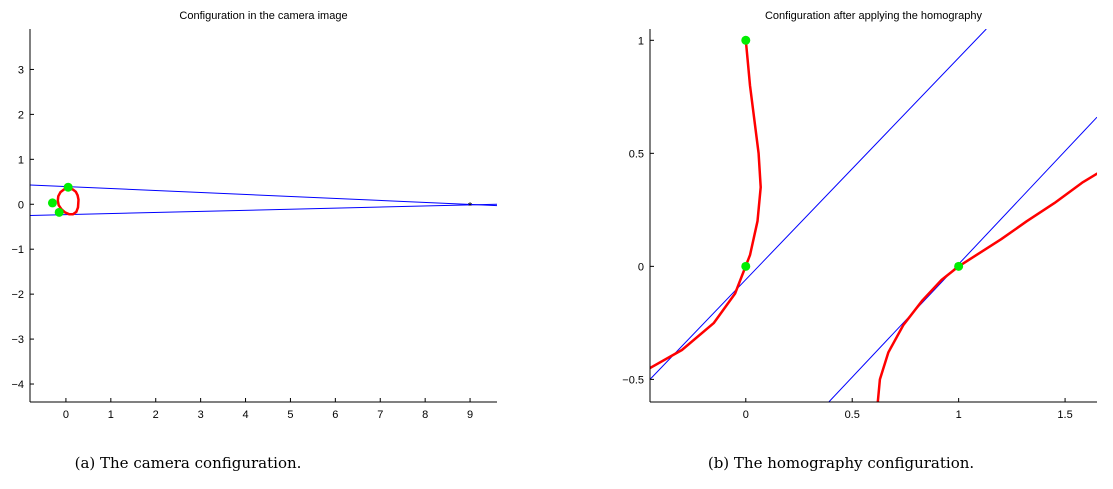  I want to click on x-tick-label: 5, so click(290, 415).